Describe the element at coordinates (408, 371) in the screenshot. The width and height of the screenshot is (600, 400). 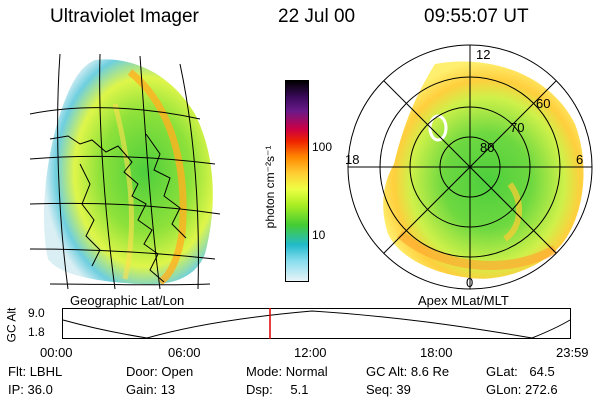
I see `gcalt-field: GC Alt: 8.6 Re` at that location.